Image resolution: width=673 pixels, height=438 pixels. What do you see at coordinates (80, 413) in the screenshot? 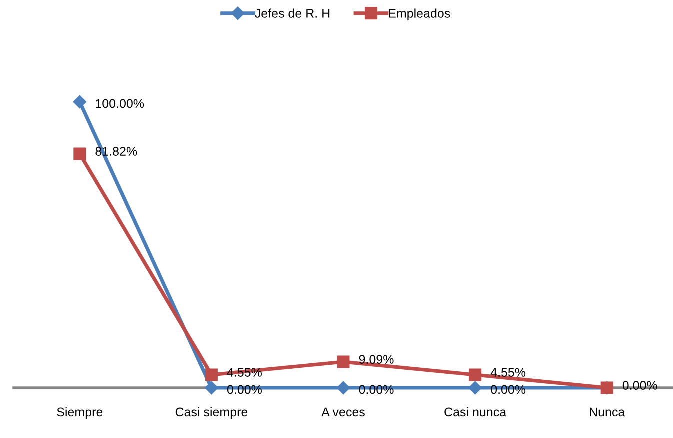
I see `x-tick-label: Siempre` at bounding box center [80, 413].